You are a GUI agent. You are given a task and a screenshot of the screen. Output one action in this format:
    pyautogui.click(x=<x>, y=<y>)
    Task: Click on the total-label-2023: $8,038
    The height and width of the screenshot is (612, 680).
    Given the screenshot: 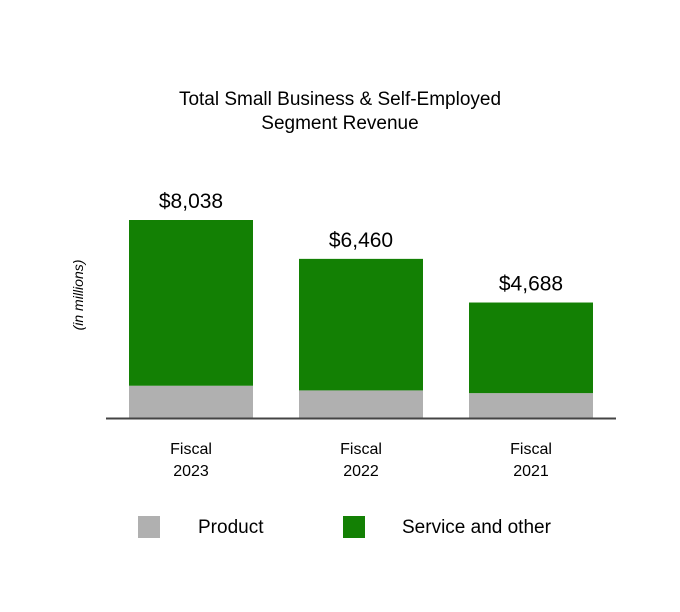 What is the action you would take?
    pyautogui.click(x=191, y=201)
    